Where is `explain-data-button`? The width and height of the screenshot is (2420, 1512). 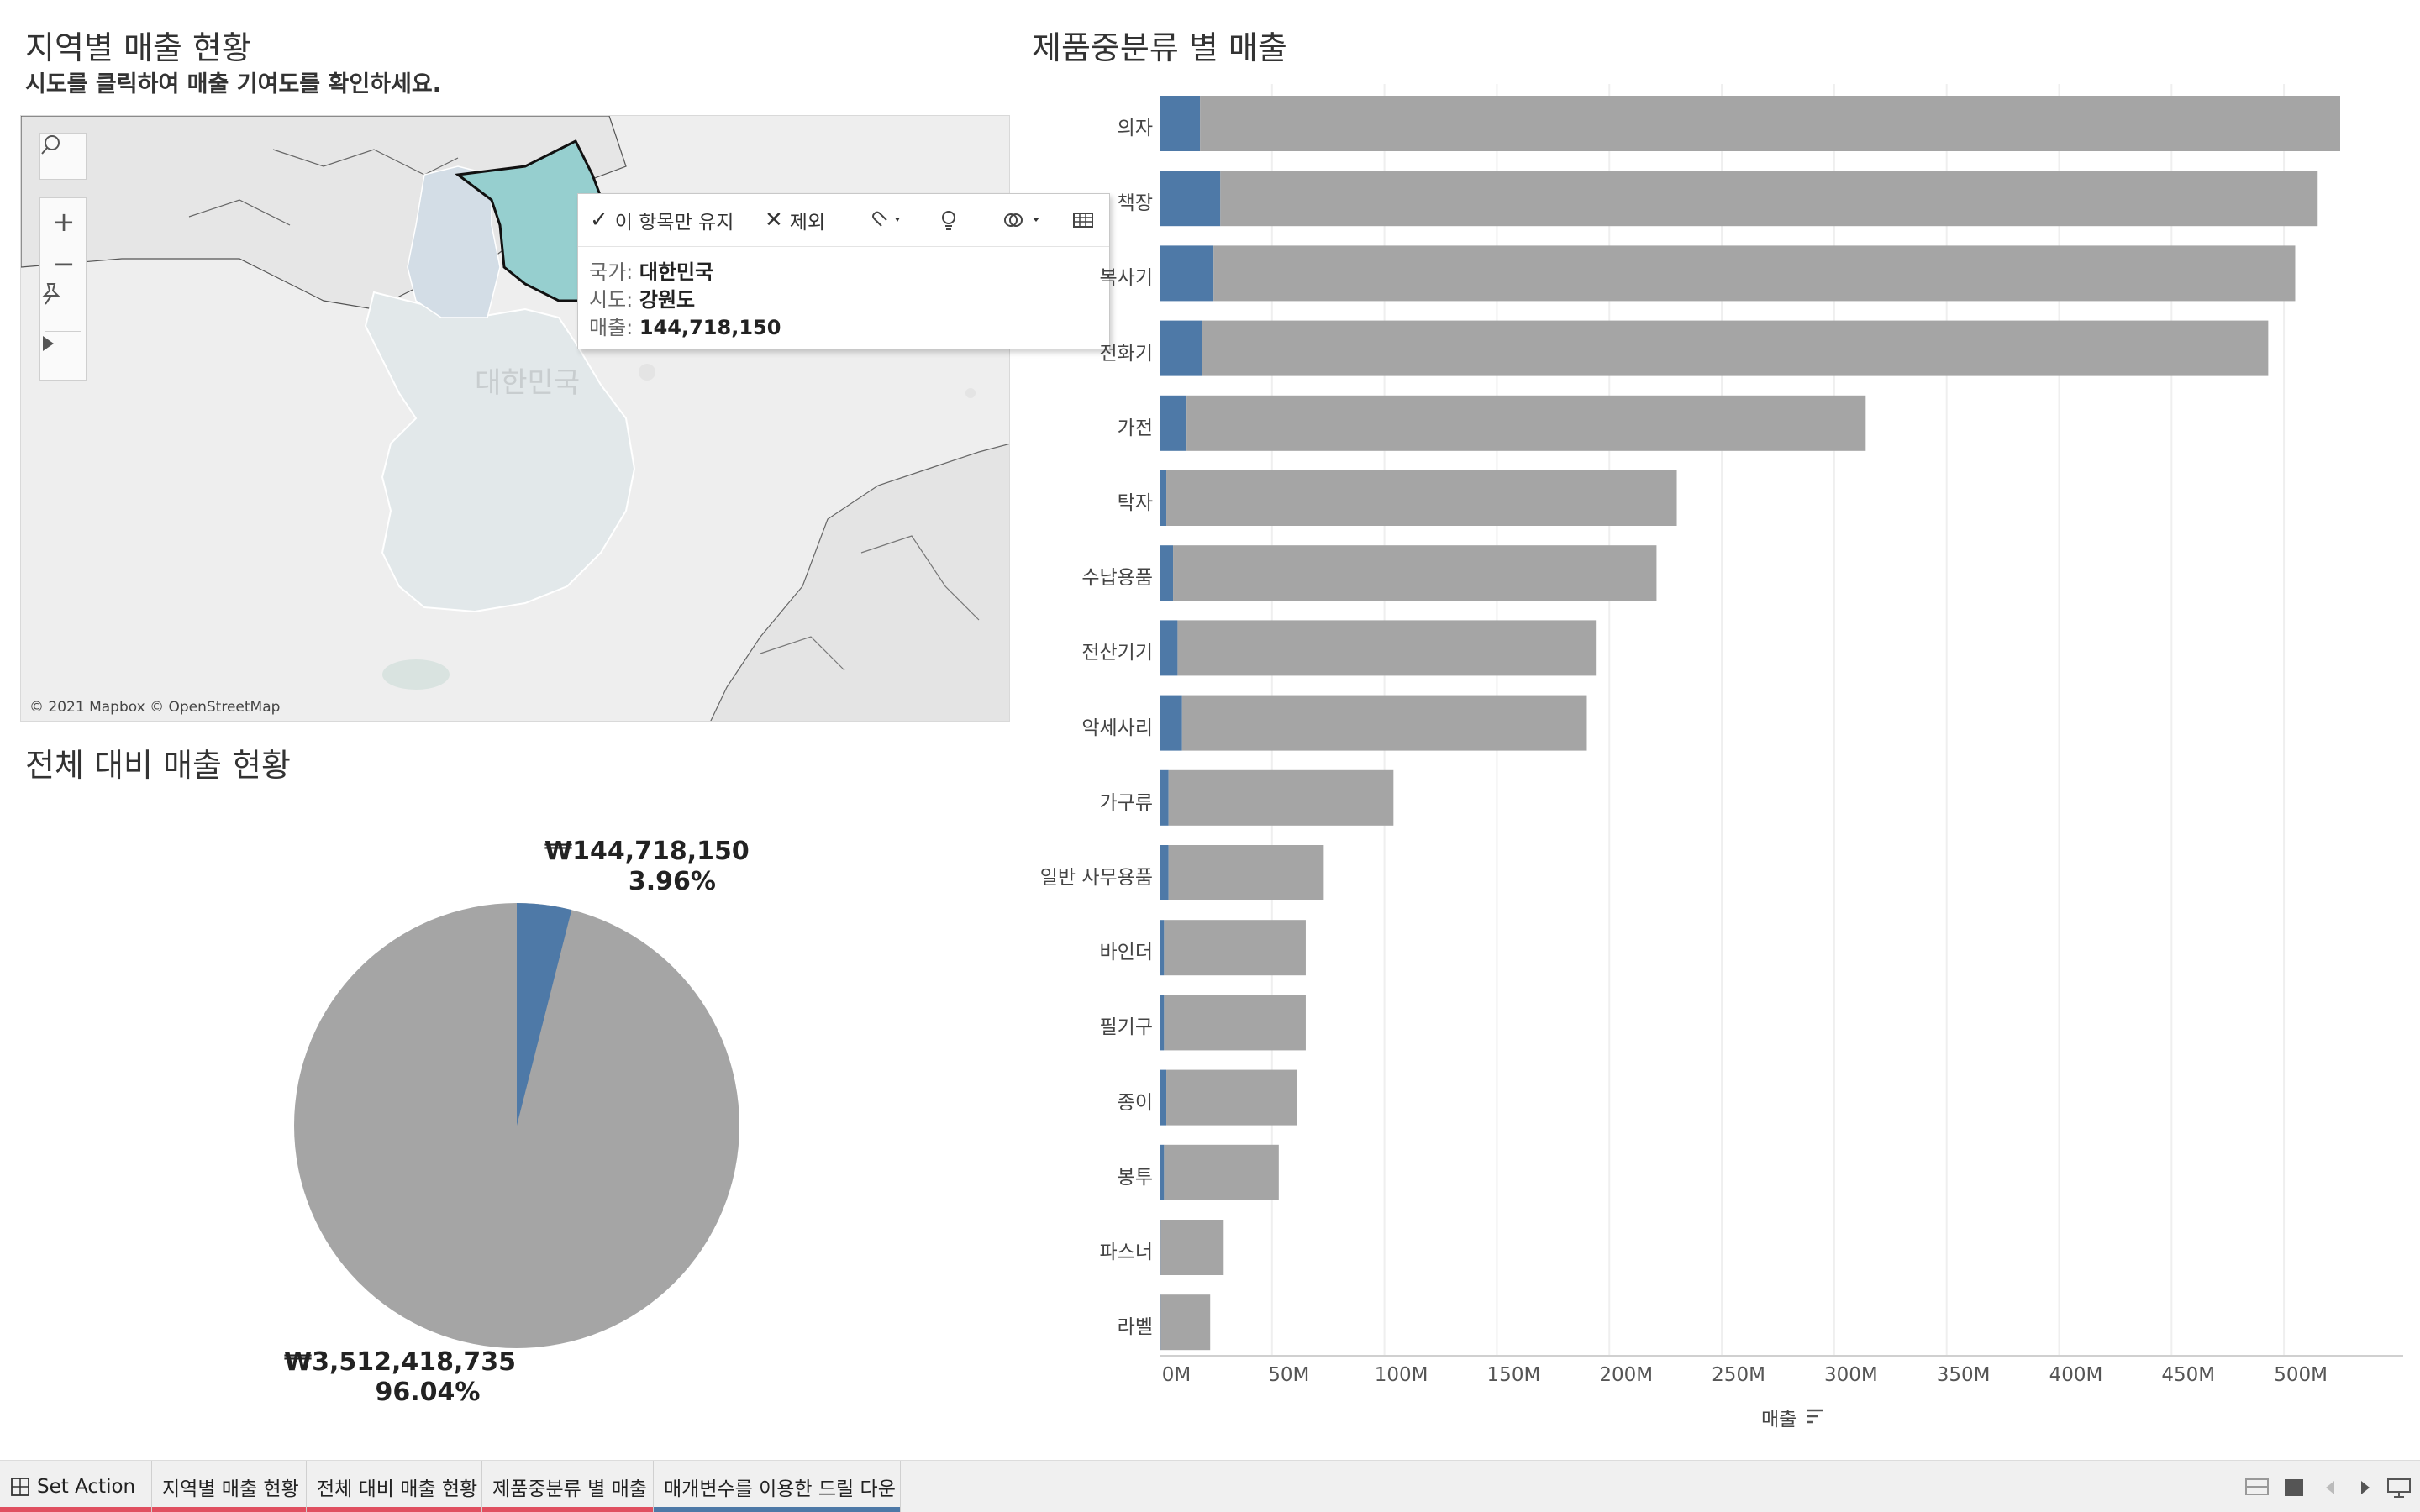
explain-data-button is located at coordinates (949, 220).